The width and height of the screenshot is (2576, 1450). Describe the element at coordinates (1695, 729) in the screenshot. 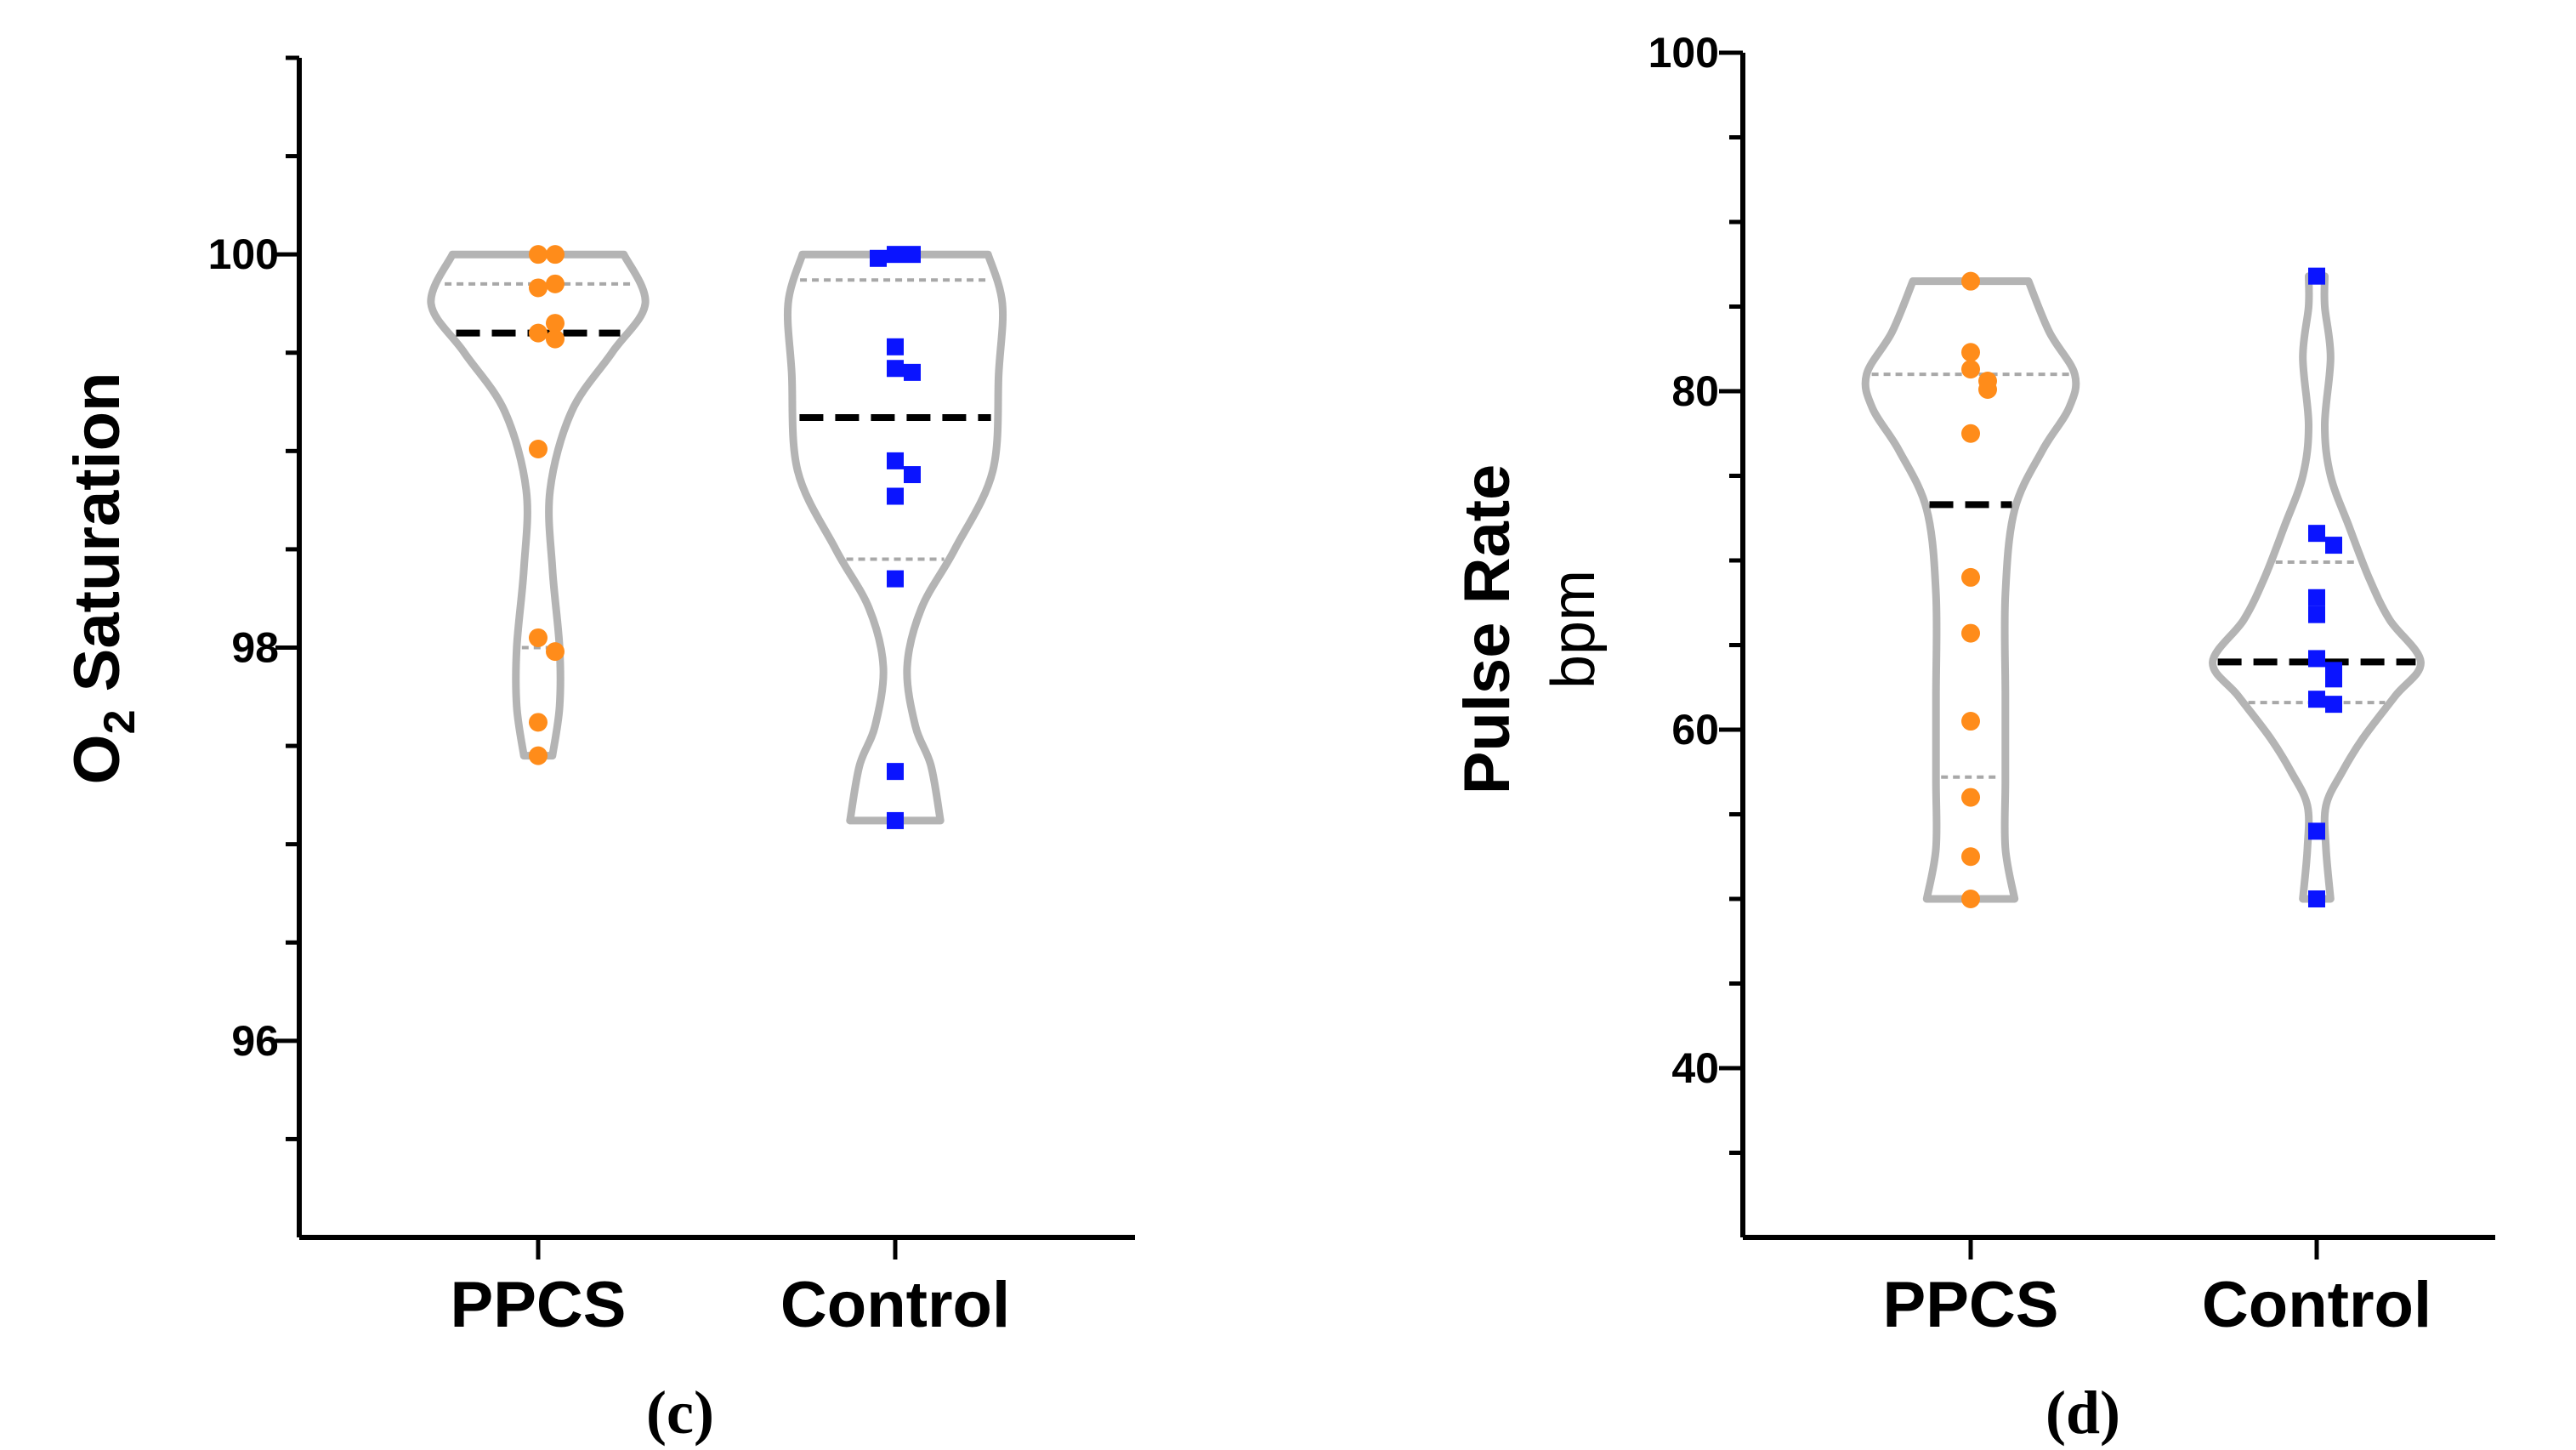

I see `d-y-tick-label: 60` at that location.